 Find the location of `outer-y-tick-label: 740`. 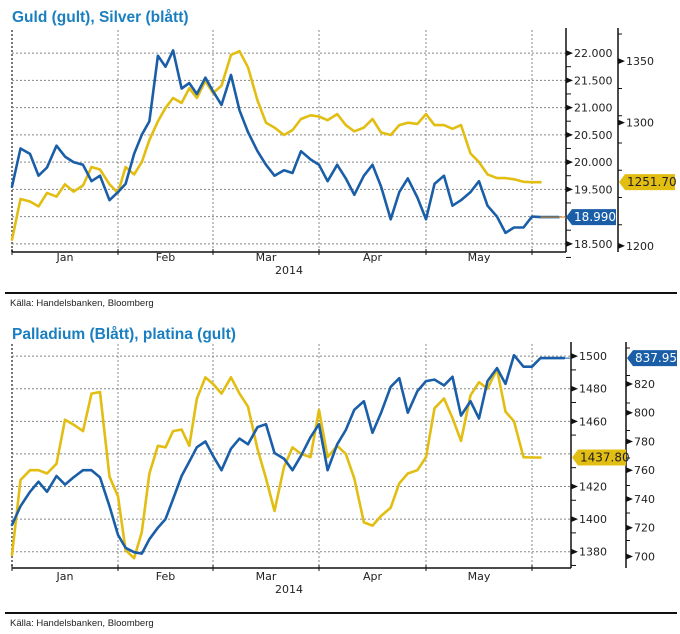

outer-y-tick-label: 740 is located at coordinates (644, 499).